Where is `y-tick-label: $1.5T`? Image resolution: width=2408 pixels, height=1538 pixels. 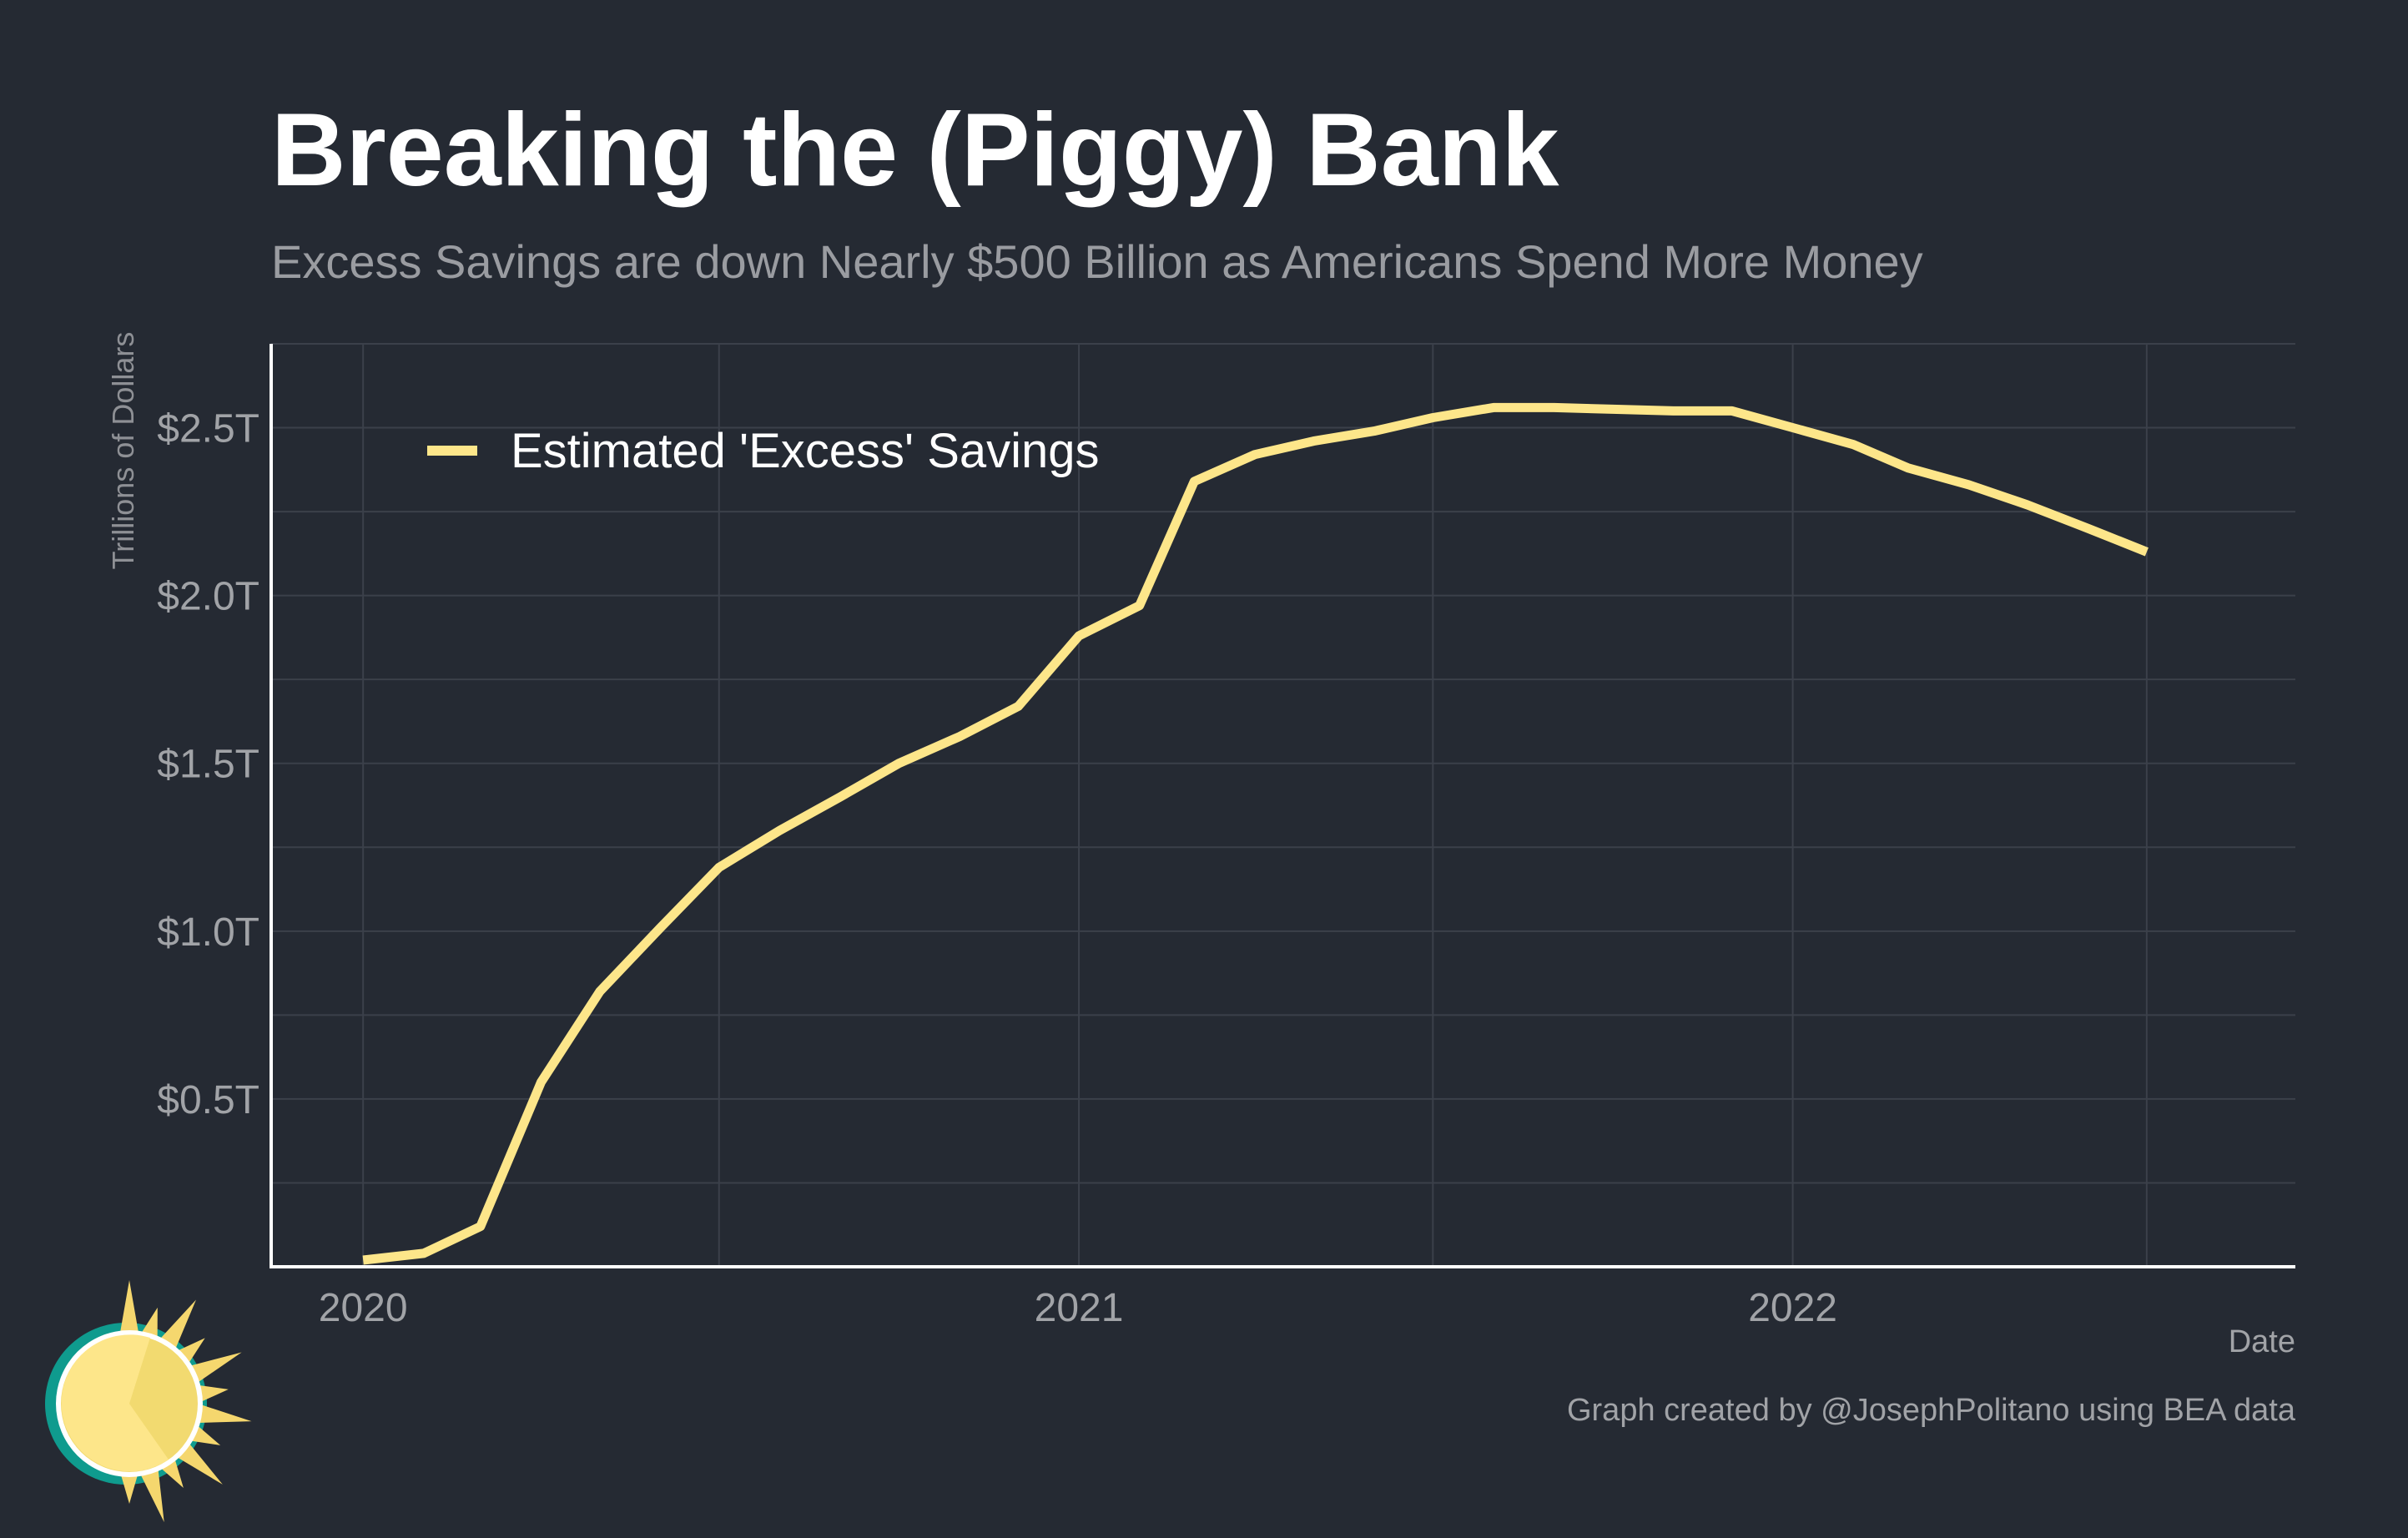 y-tick-label: $1.5T is located at coordinates (208, 765).